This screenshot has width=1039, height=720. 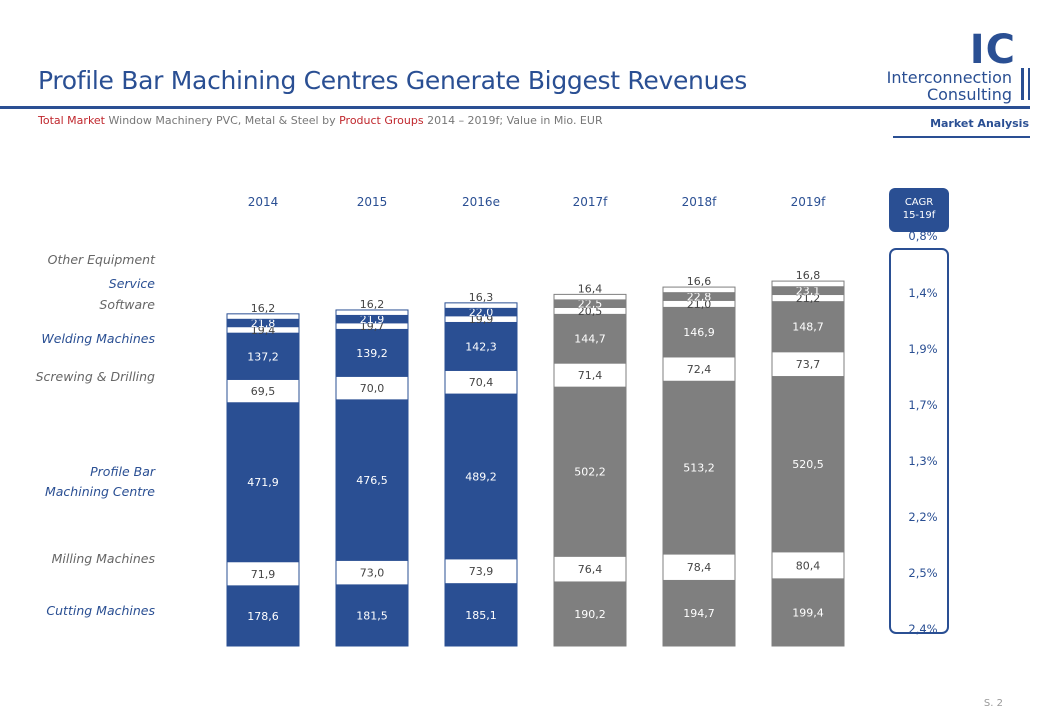 What do you see at coordinates (372, 353) in the screenshot?
I see `data-label: 139,2` at bounding box center [372, 353].